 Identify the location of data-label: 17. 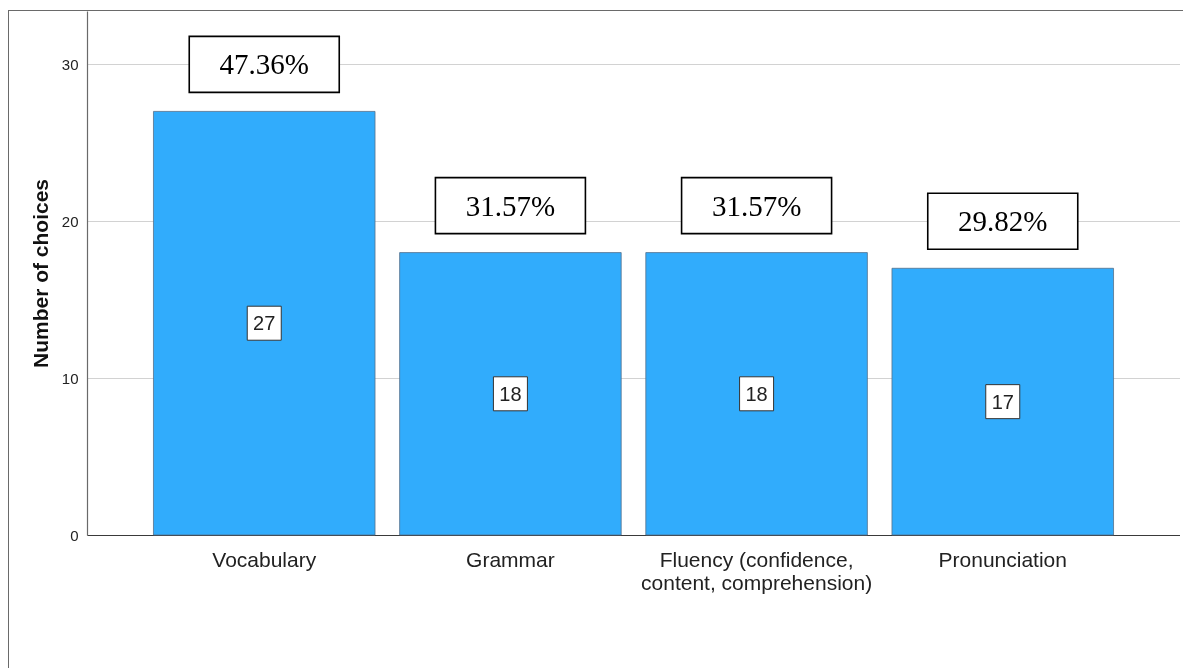
(1002, 401).